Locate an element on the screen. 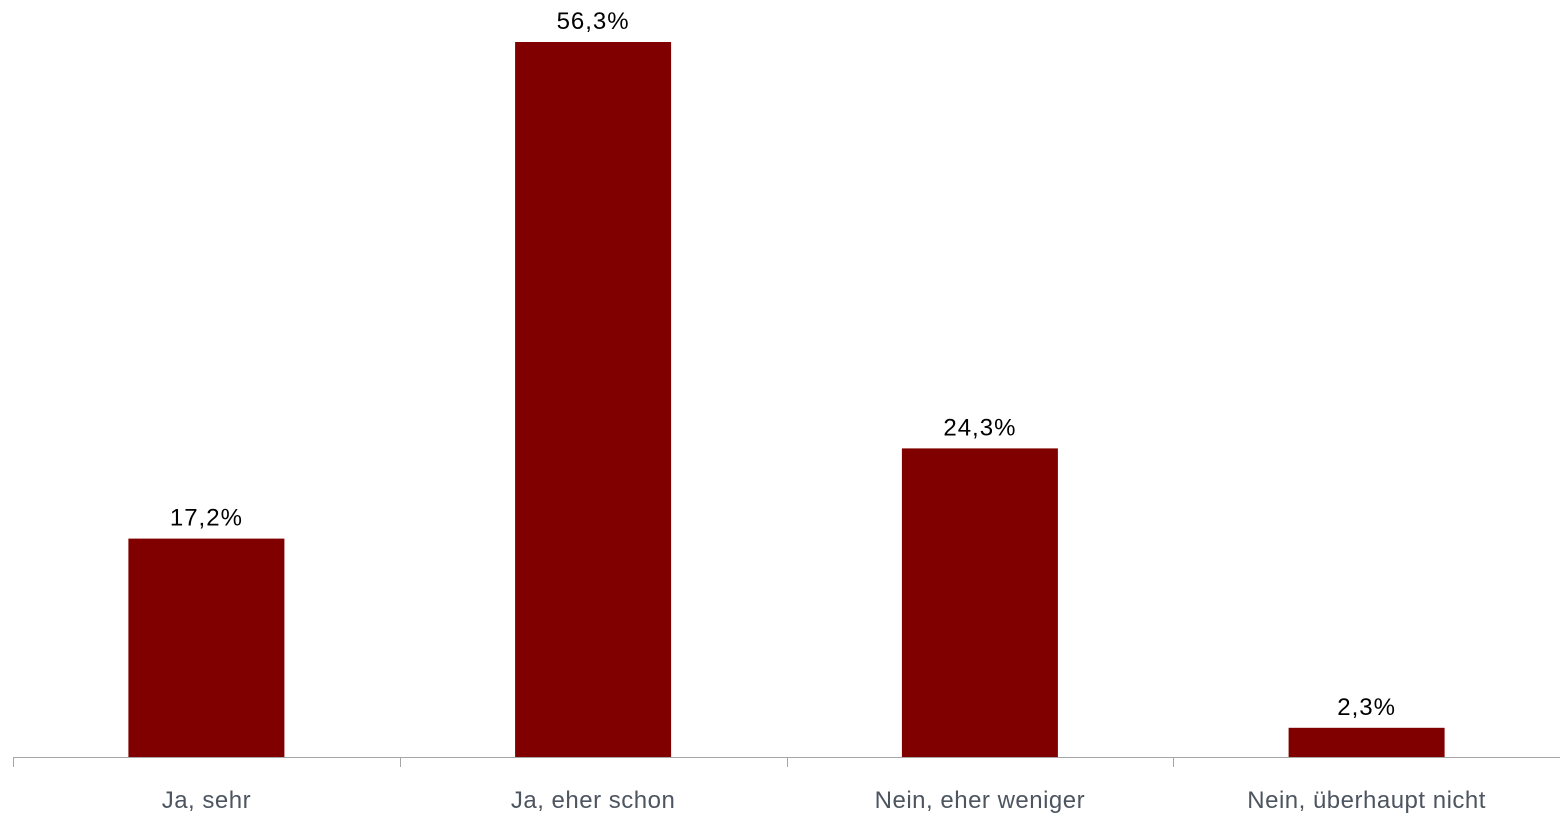 The height and width of the screenshot is (816, 1560). data-label-0: 17,2% is located at coordinates (206, 518).